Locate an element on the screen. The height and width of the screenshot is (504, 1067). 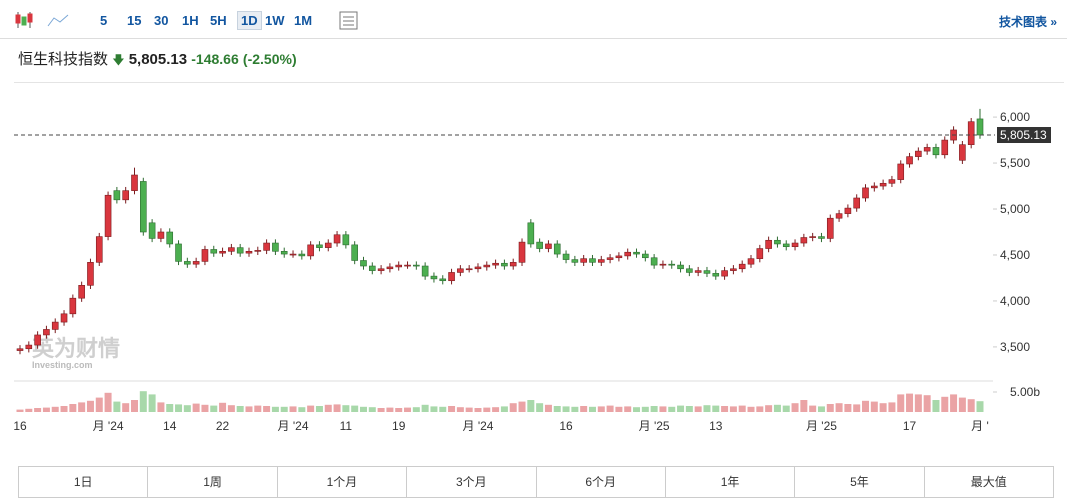
interval-button: 5 is located at coordinates (104, 20).